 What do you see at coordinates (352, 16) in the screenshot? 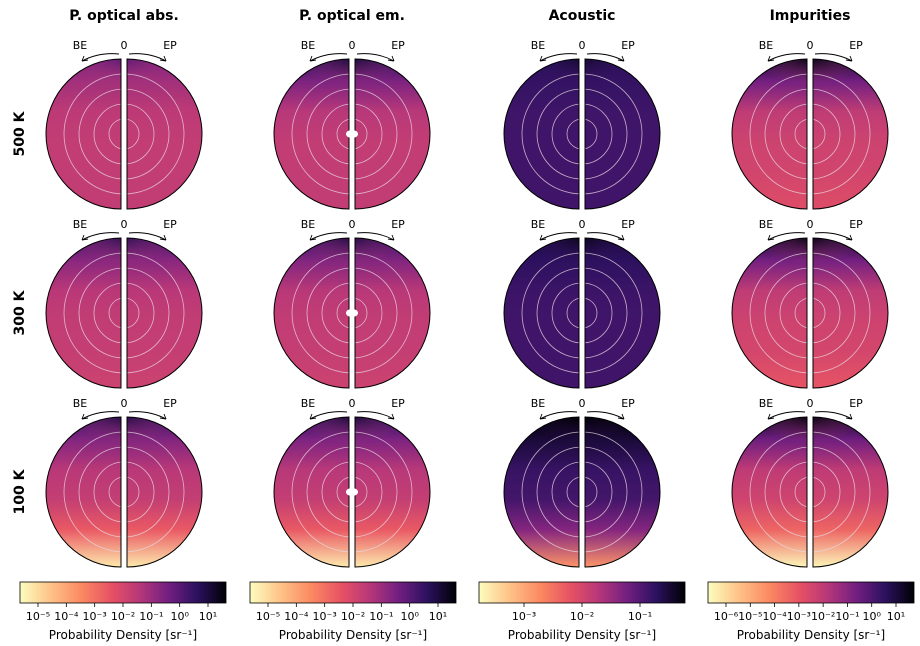
I see `column-title-1: P. optical em.` at bounding box center [352, 16].